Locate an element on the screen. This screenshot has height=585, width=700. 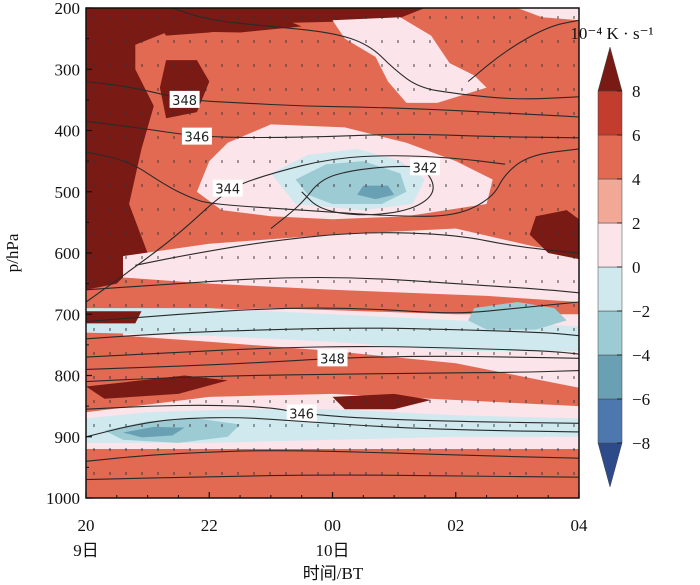
colorbar-tick-label: 0 is located at coordinates (636, 267).